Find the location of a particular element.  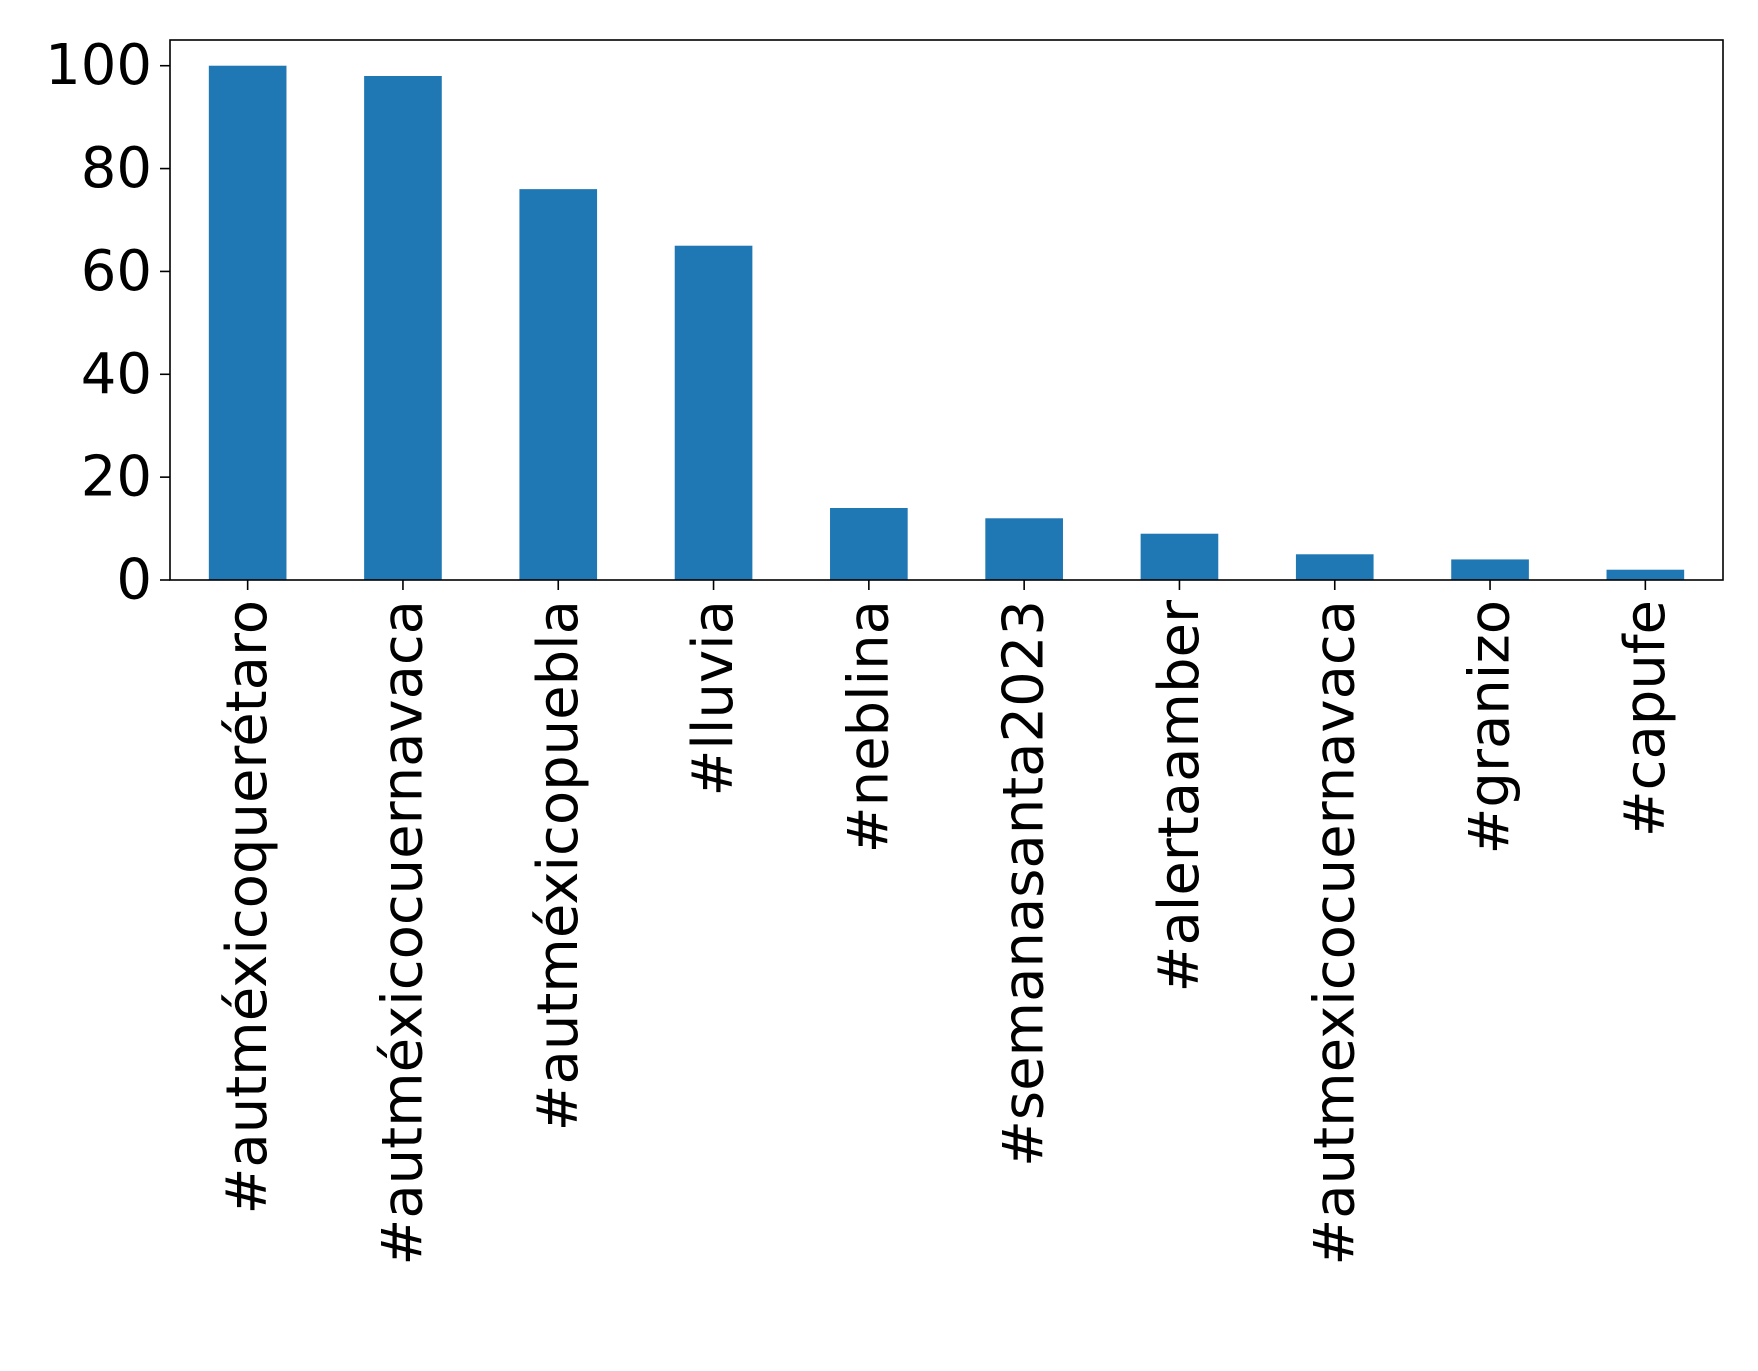

x-tick-label: #granizo is located at coordinates (1490, 727).